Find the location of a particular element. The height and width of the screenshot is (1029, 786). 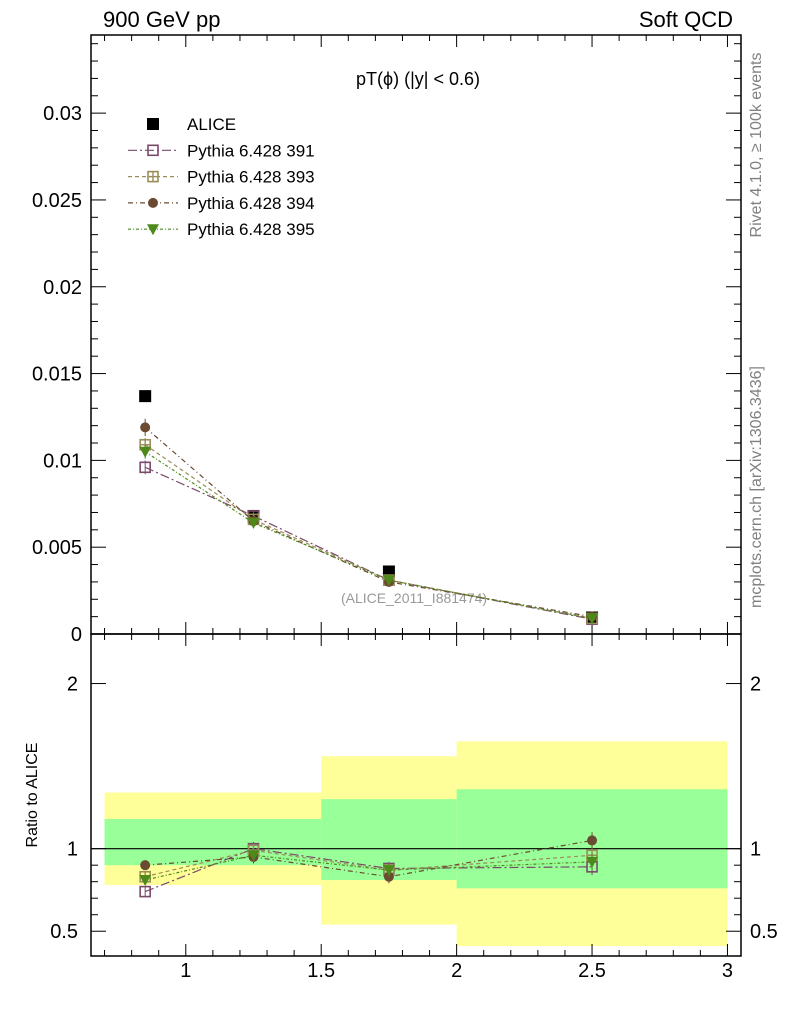

data-point-data-shape is located at coordinates (145, 396).